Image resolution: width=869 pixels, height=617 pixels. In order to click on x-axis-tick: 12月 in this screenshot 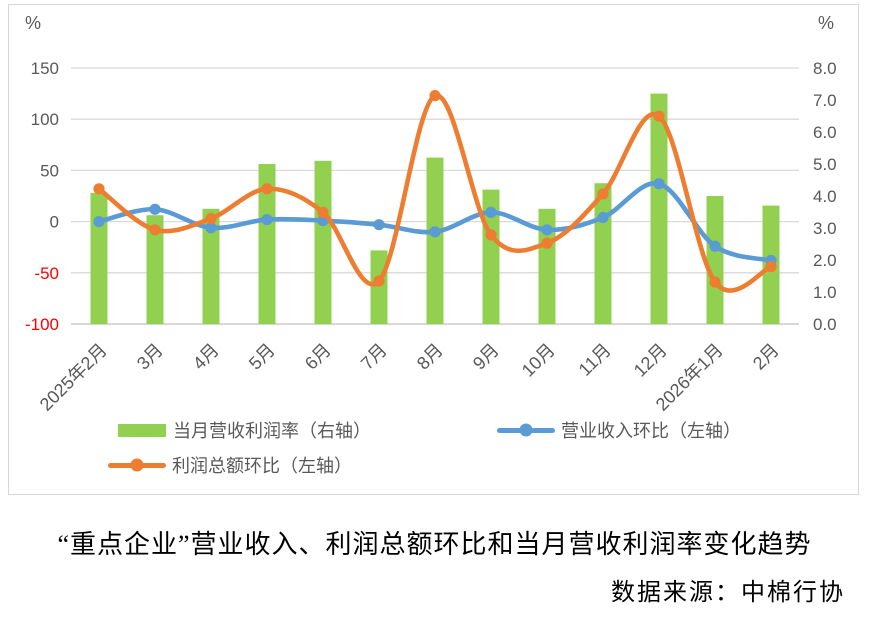, I will do `click(650, 360)`.